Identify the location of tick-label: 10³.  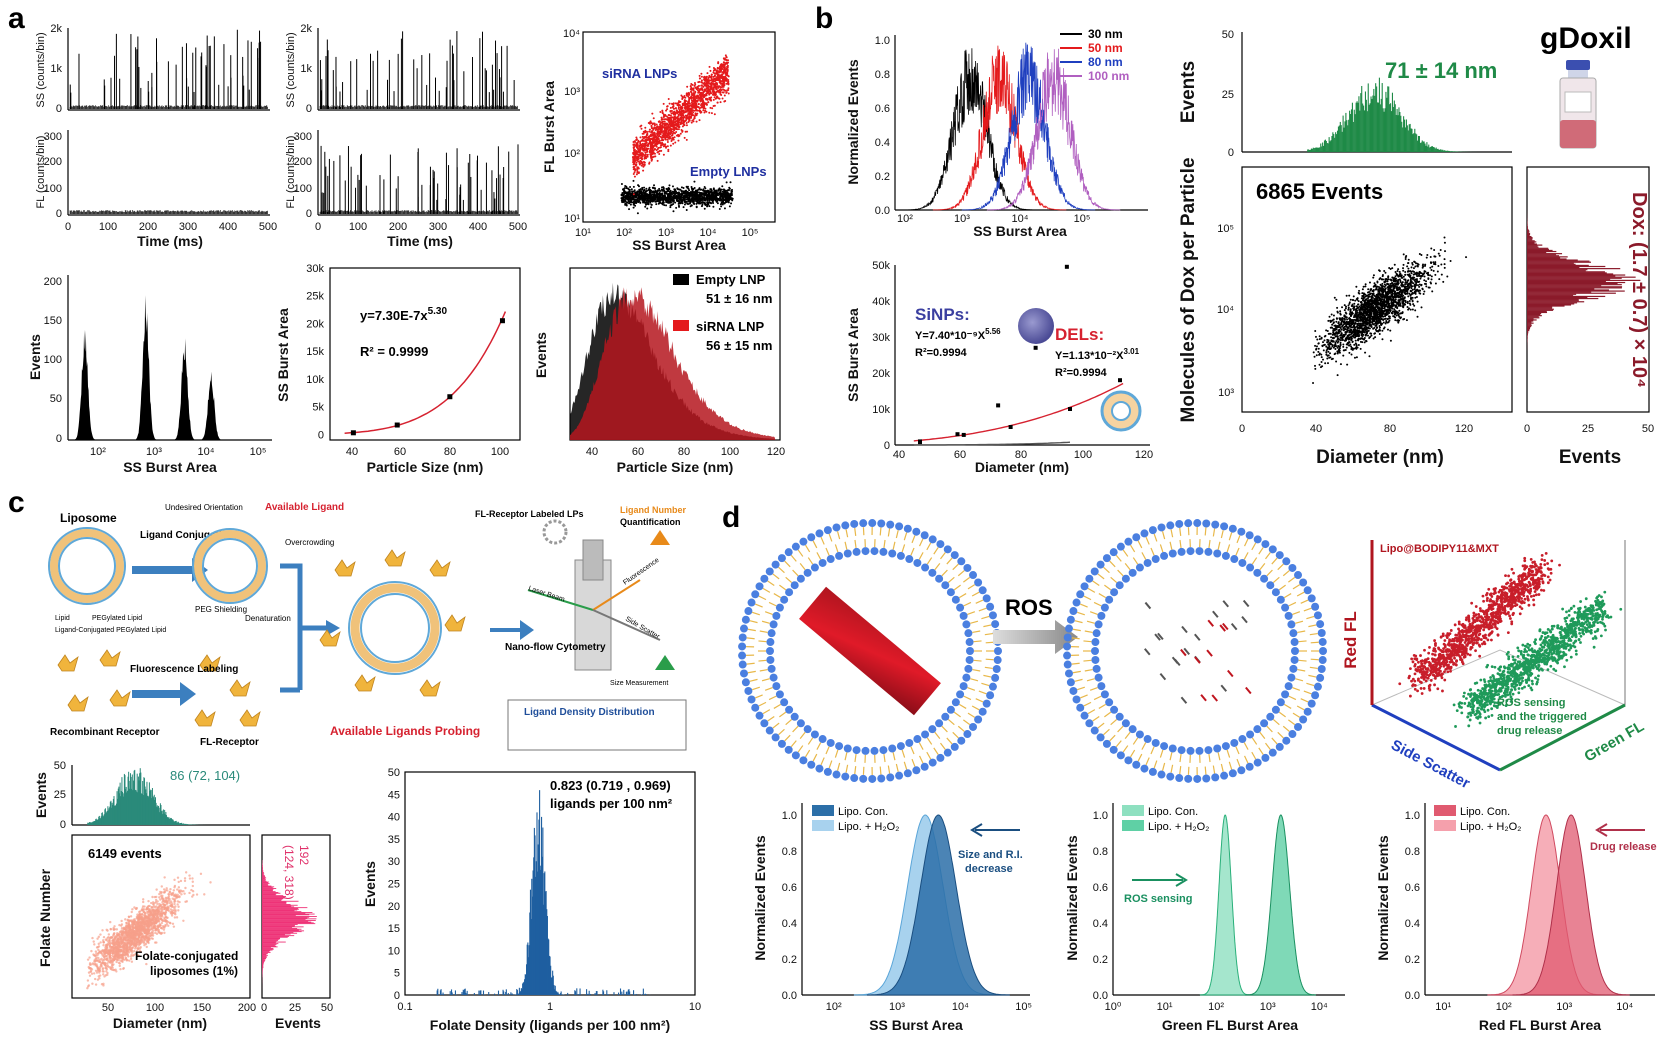
(154, 452).